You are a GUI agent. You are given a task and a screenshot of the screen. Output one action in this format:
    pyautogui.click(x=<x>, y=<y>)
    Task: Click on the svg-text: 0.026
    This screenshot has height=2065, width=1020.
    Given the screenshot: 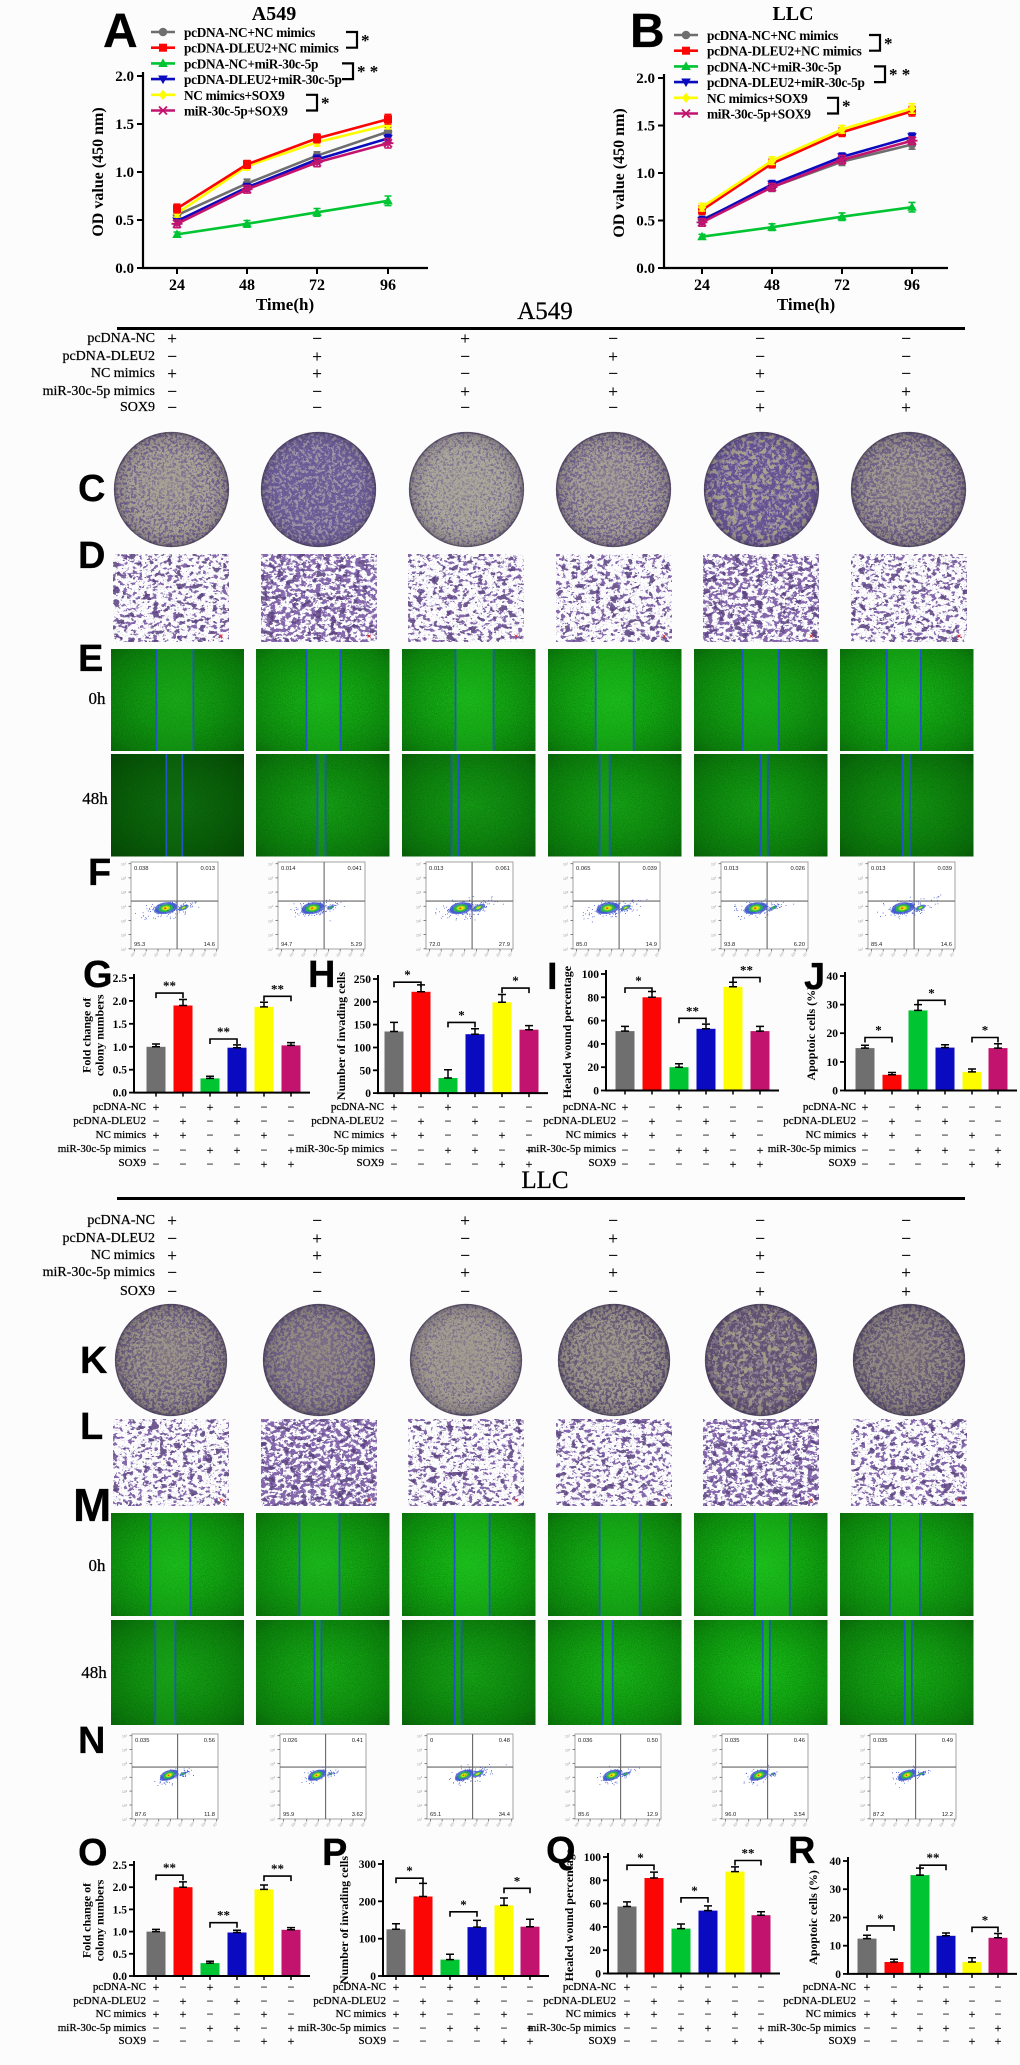 What is the action you would take?
    pyautogui.click(x=290, y=1741)
    